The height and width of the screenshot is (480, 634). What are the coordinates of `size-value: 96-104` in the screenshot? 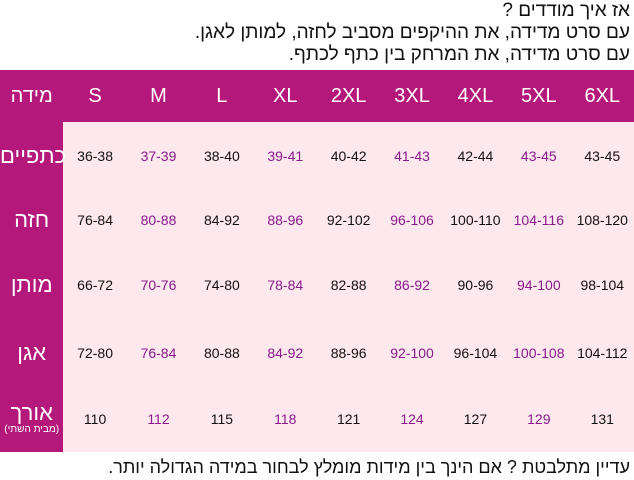 It's located at (475, 352).